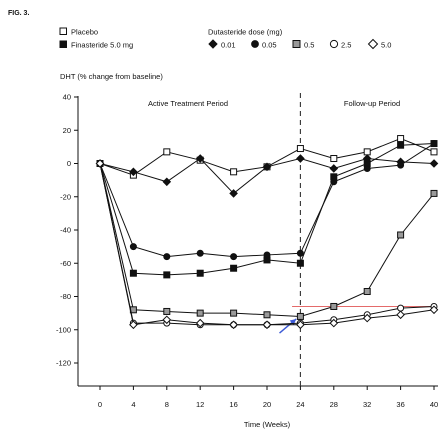  What do you see at coordinates (367, 404) in the screenshot?
I see `x-tick-label: 32` at bounding box center [367, 404].